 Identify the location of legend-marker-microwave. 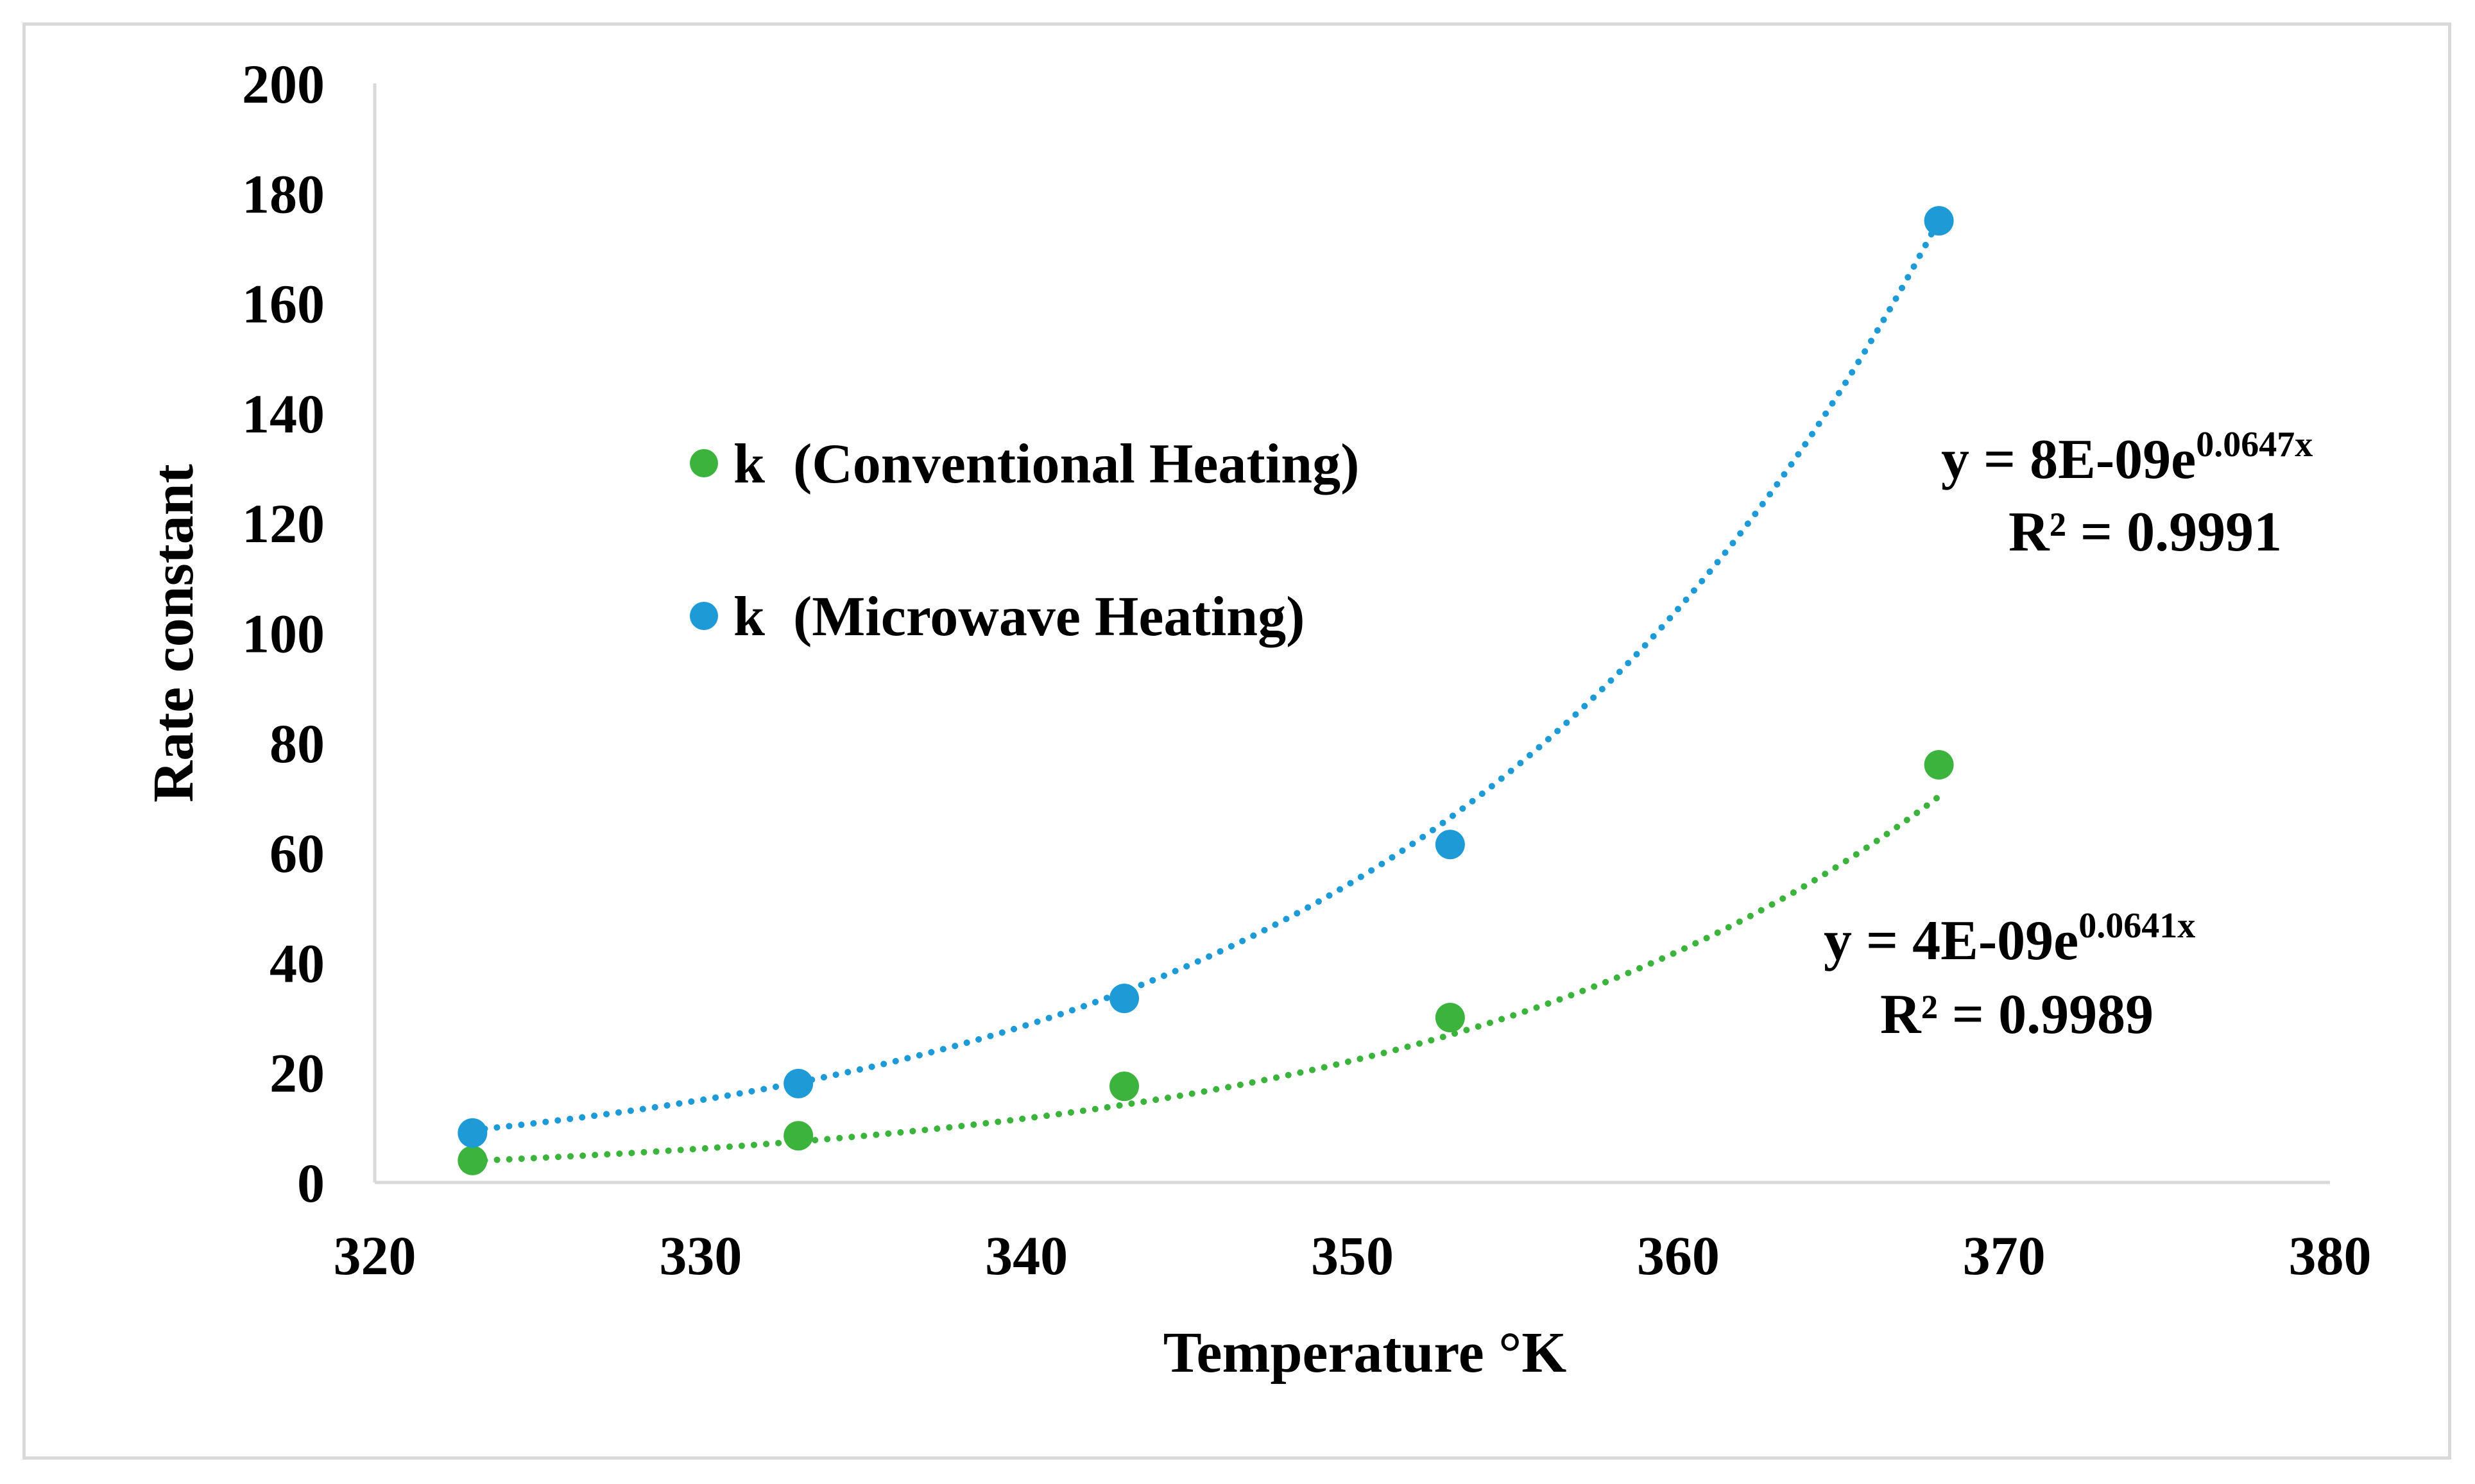
(704, 616).